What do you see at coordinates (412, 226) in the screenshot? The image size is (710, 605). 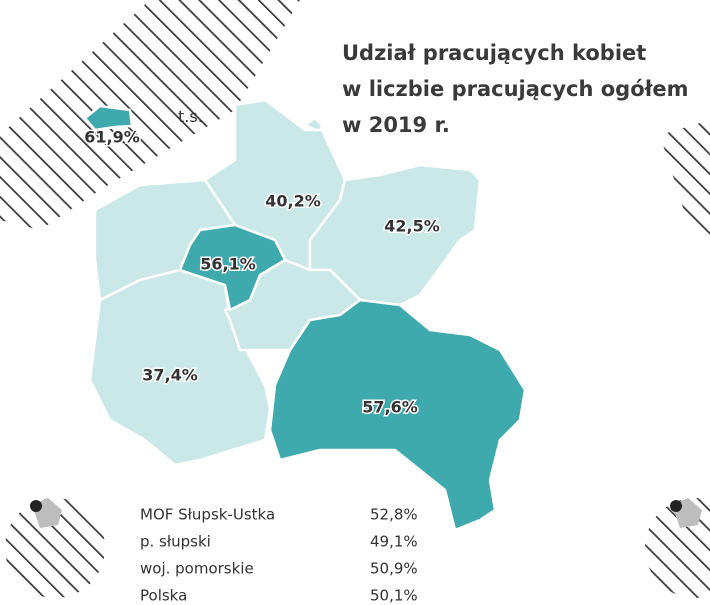 I see `region-label: 42,5%` at bounding box center [412, 226].